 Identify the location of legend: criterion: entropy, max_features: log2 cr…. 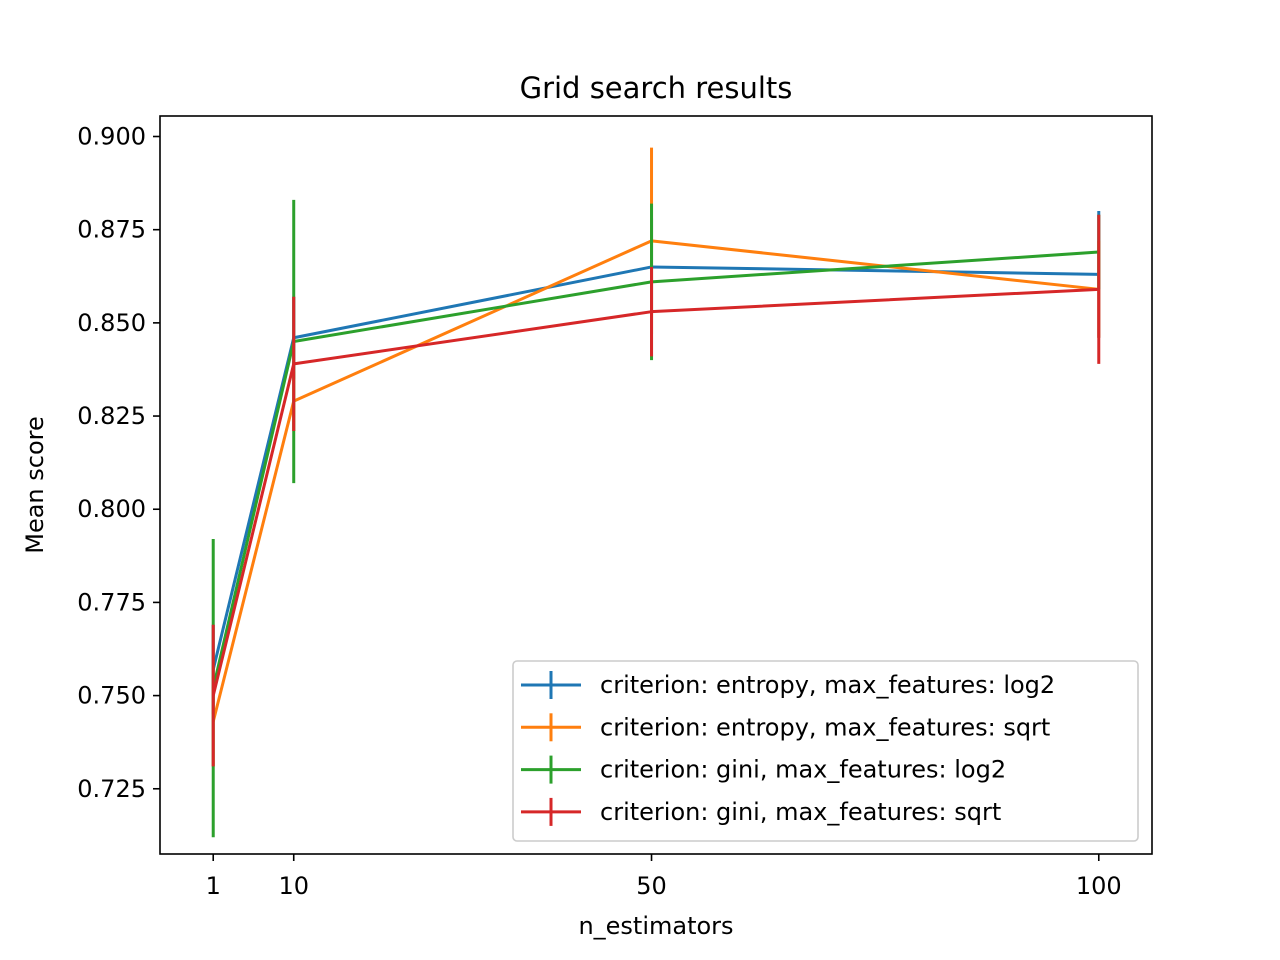
(825, 751).